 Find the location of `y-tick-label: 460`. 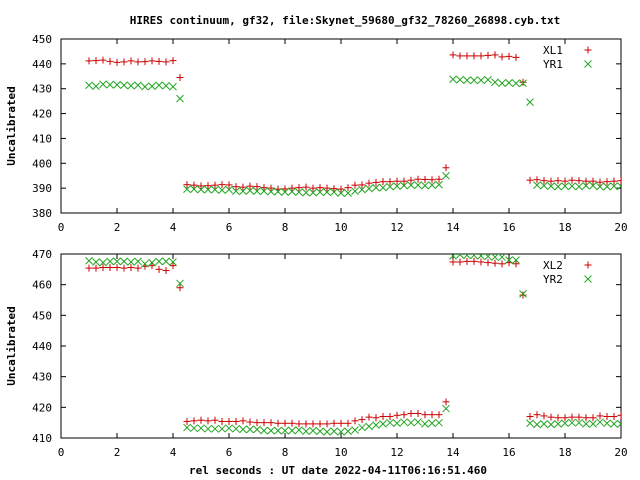

y-tick-label: 460 is located at coordinates (42, 285).